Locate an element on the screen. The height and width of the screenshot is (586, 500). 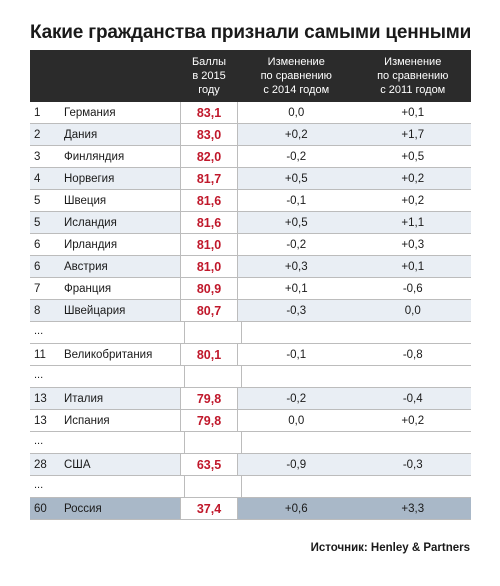
row-change-2011: +3,3 is located at coordinates (413, 508).